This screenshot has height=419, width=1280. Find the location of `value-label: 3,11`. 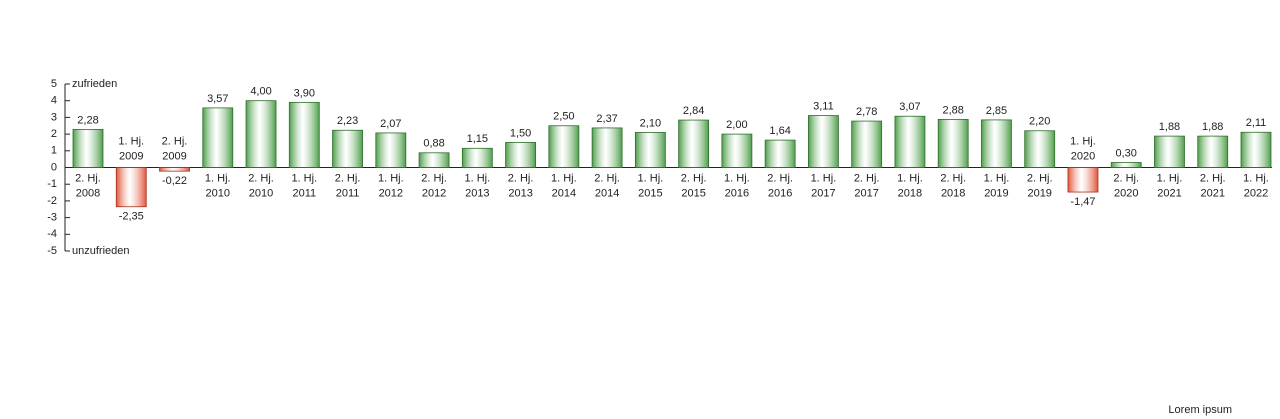

value-label: 3,11 is located at coordinates (823, 106).